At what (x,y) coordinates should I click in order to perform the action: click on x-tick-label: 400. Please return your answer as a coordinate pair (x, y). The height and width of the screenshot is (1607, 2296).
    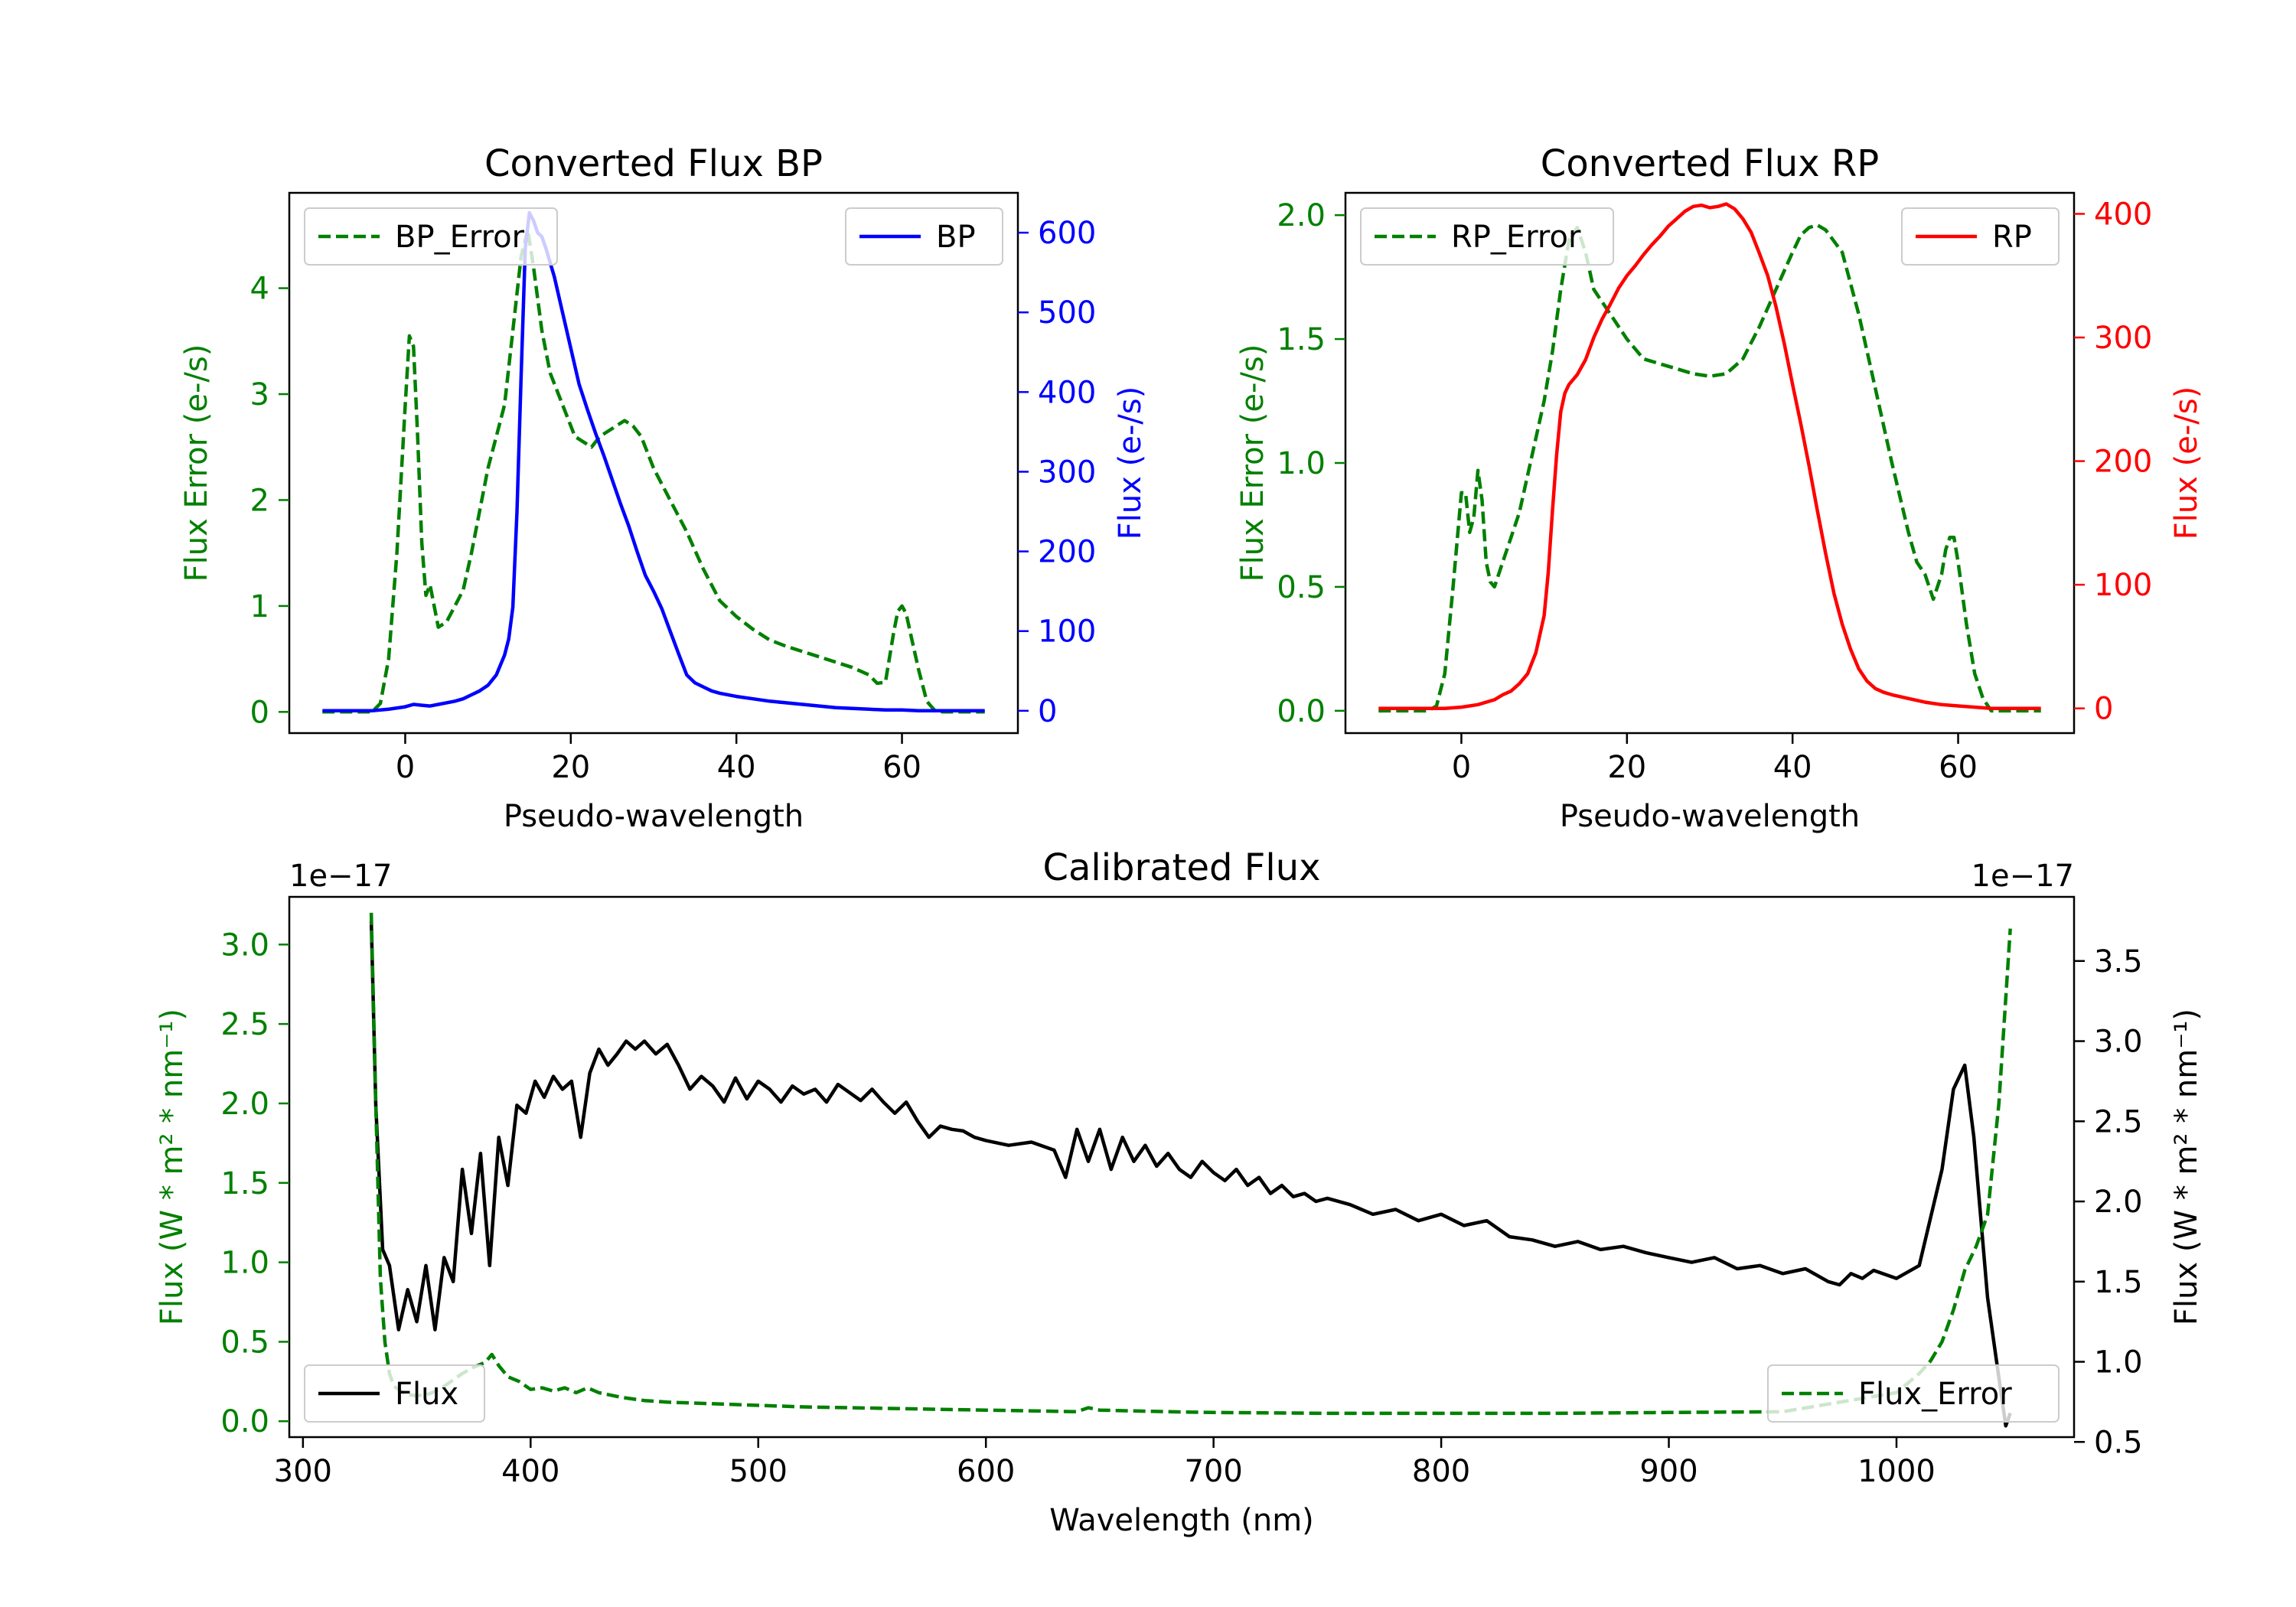
    Looking at the image, I should click on (530, 1471).